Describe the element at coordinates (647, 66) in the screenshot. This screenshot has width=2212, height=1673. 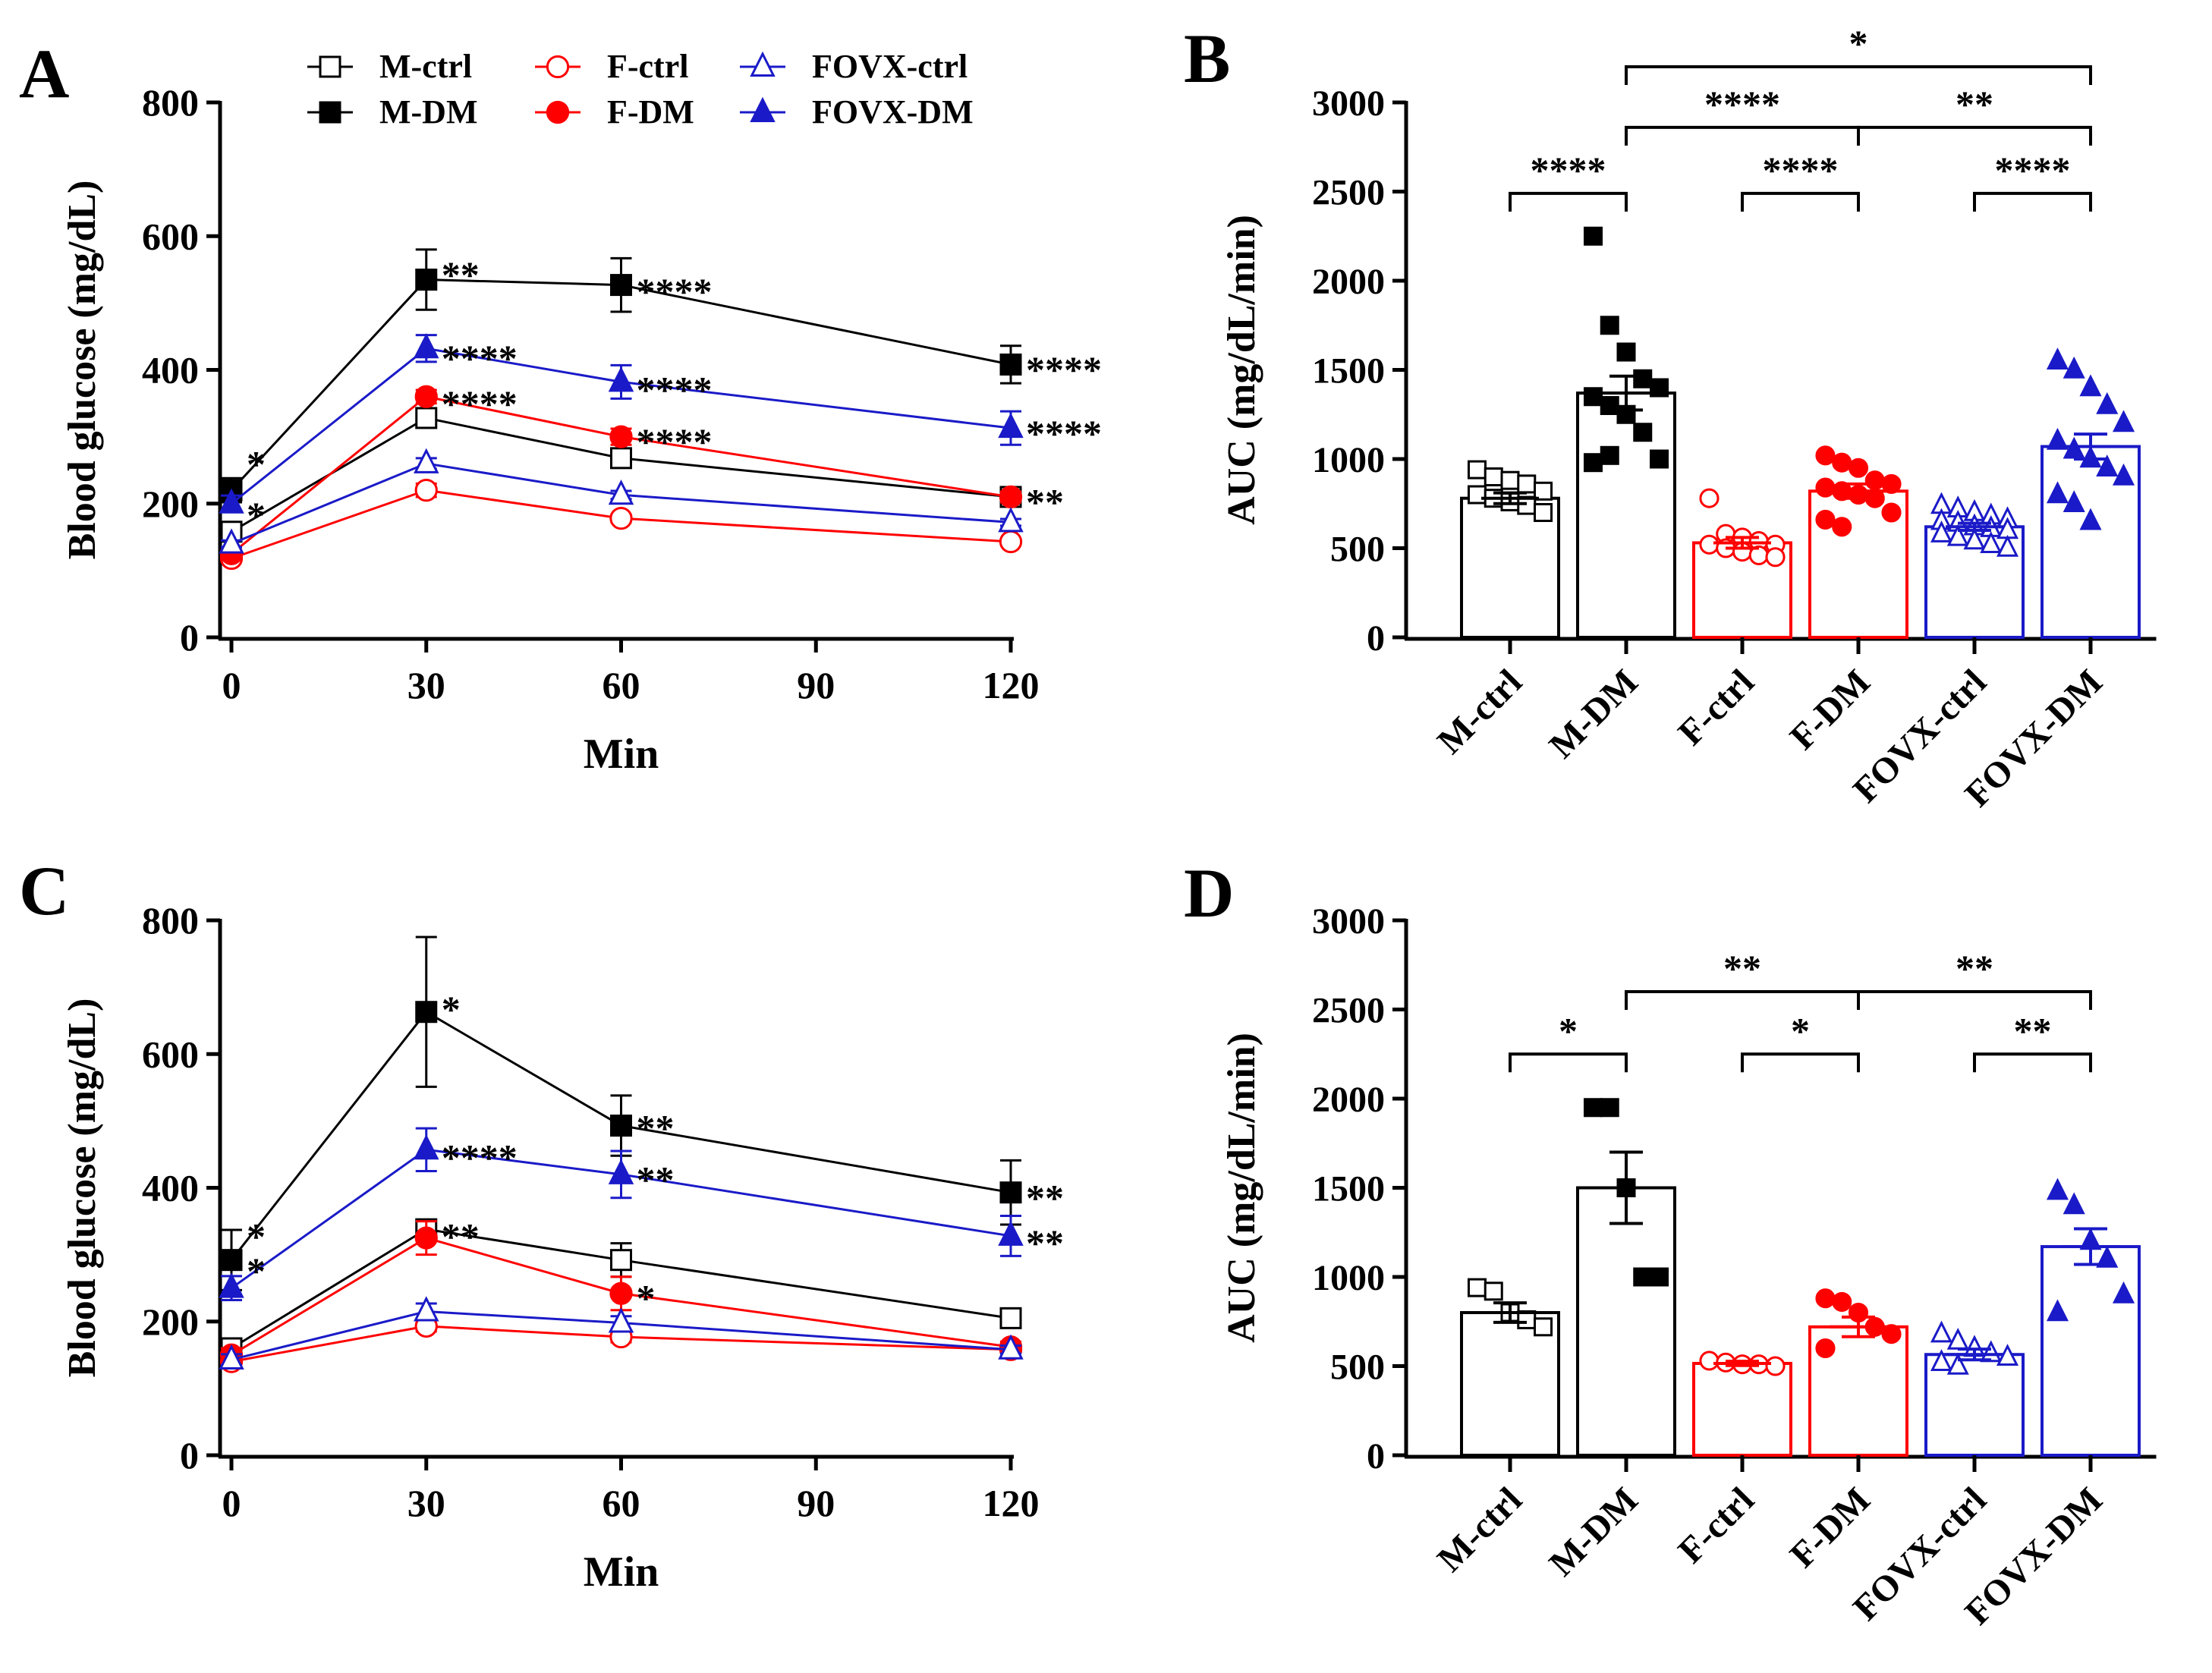
I see `legend-label-f-ctrl: F-ctrl` at that location.